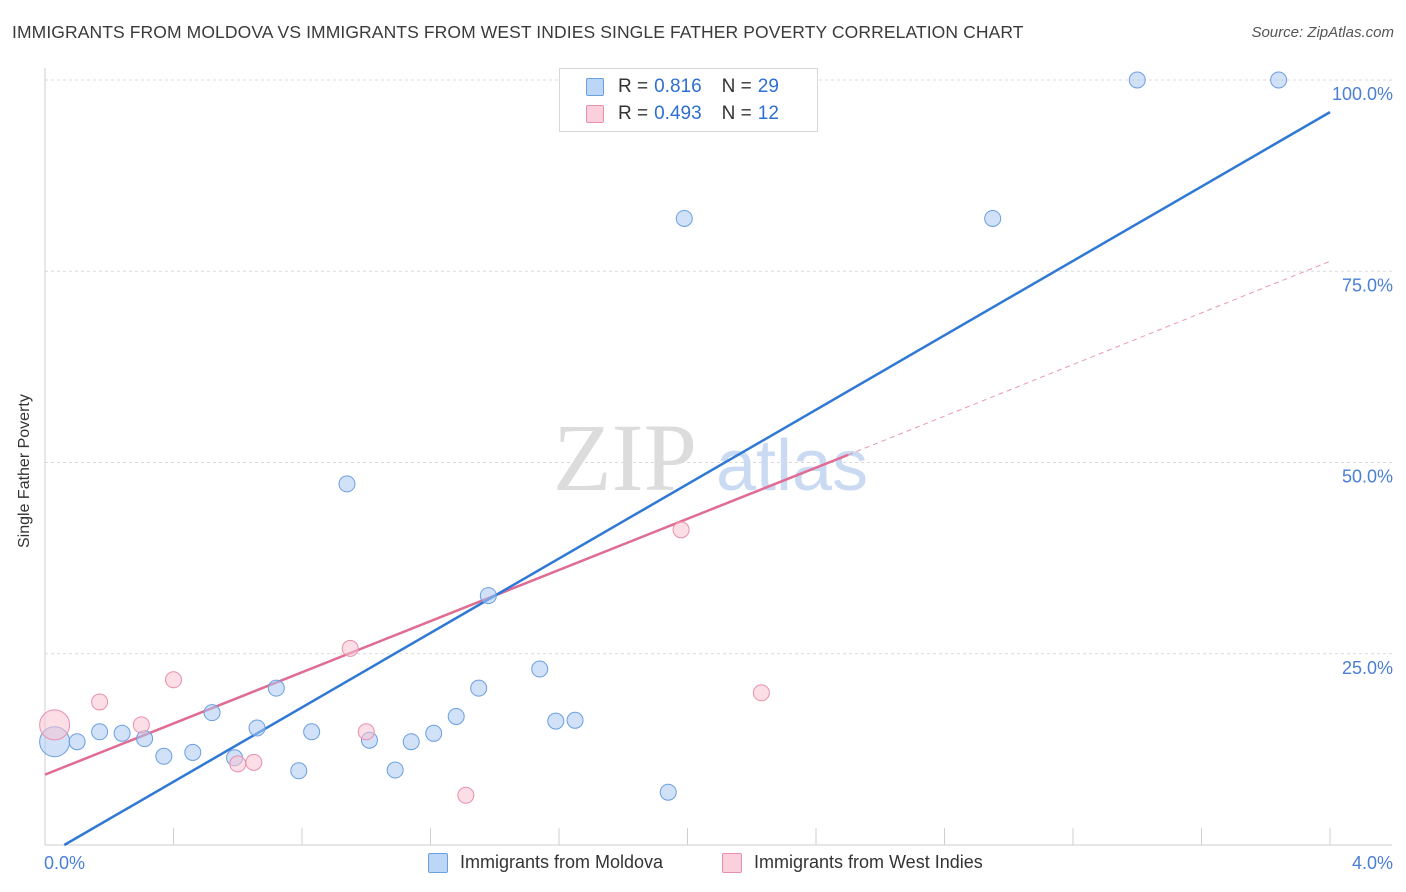 This screenshot has height=892, width=1406. I want to click on legend-row-moldova: R = 0.816 N = 29, so click(682, 87).